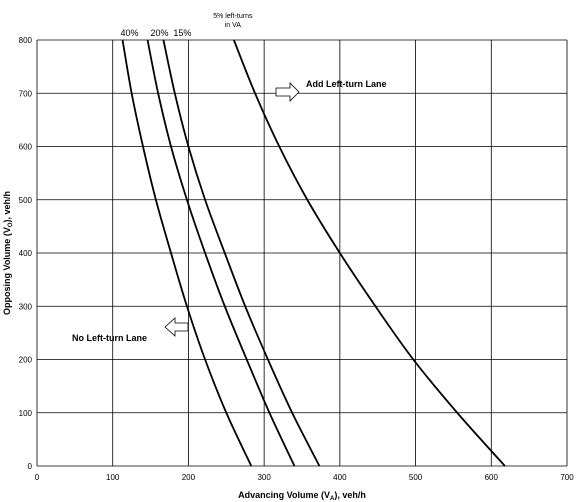  I want to click on y-tick-label: 800, so click(26, 40).